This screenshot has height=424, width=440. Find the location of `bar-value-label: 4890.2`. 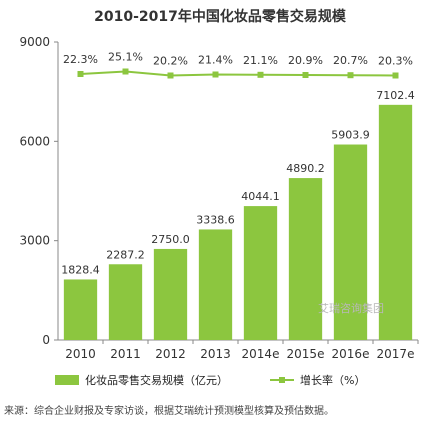

bar-value-label: 4890.2 is located at coordinates (305, 168).